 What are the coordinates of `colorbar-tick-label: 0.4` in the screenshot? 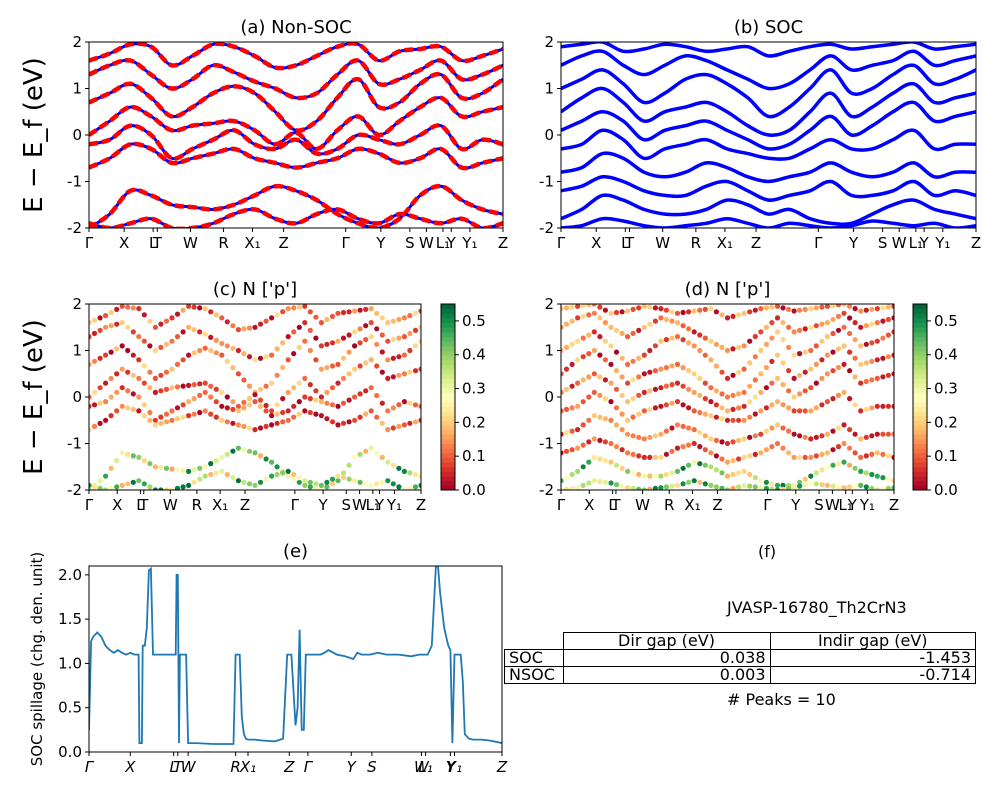 It's located at (946, 355).